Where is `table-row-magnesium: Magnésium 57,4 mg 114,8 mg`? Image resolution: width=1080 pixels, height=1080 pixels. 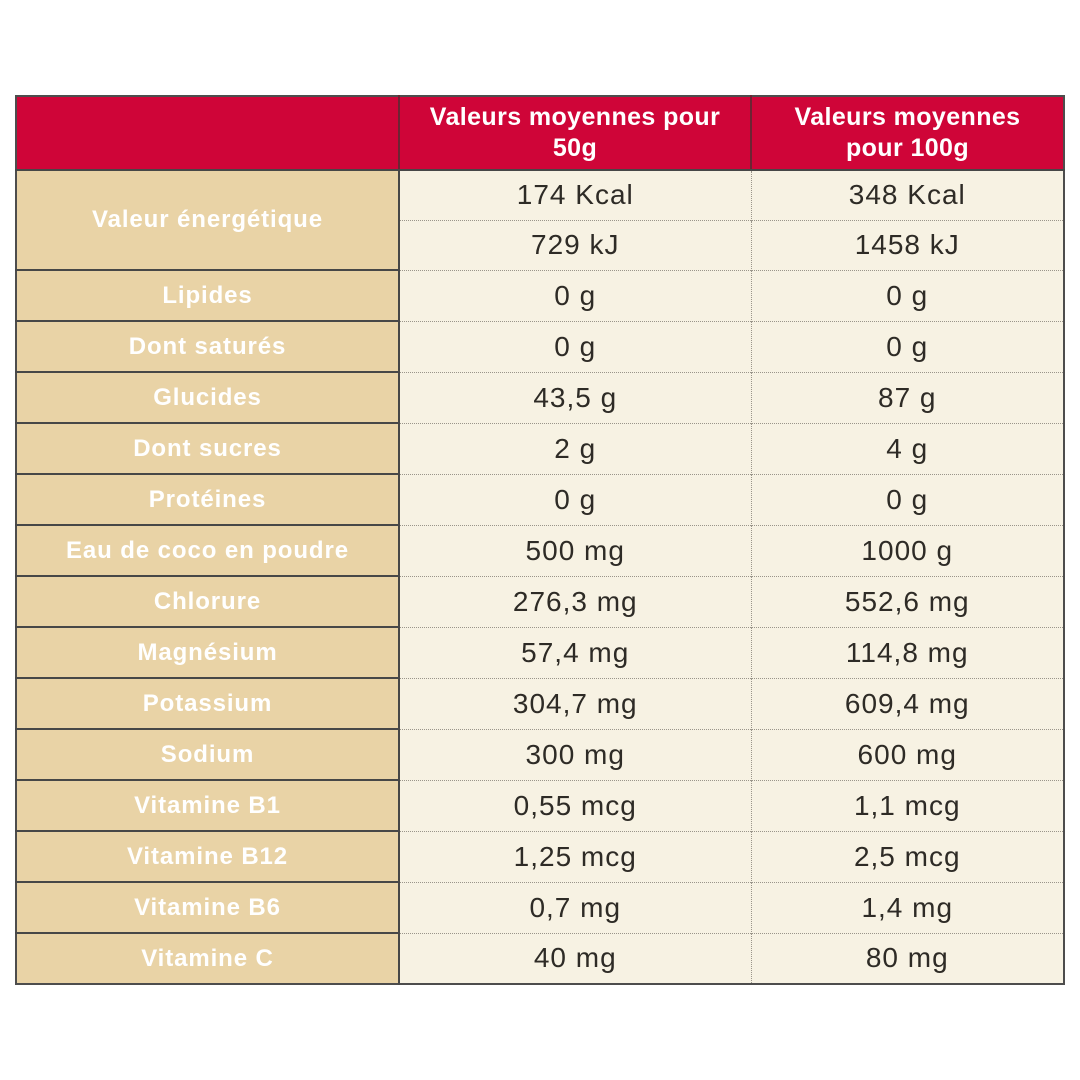
table-row-magnesium: Magnésium 57,4 mg 114,8 mg is located at coordinates (540, 652).